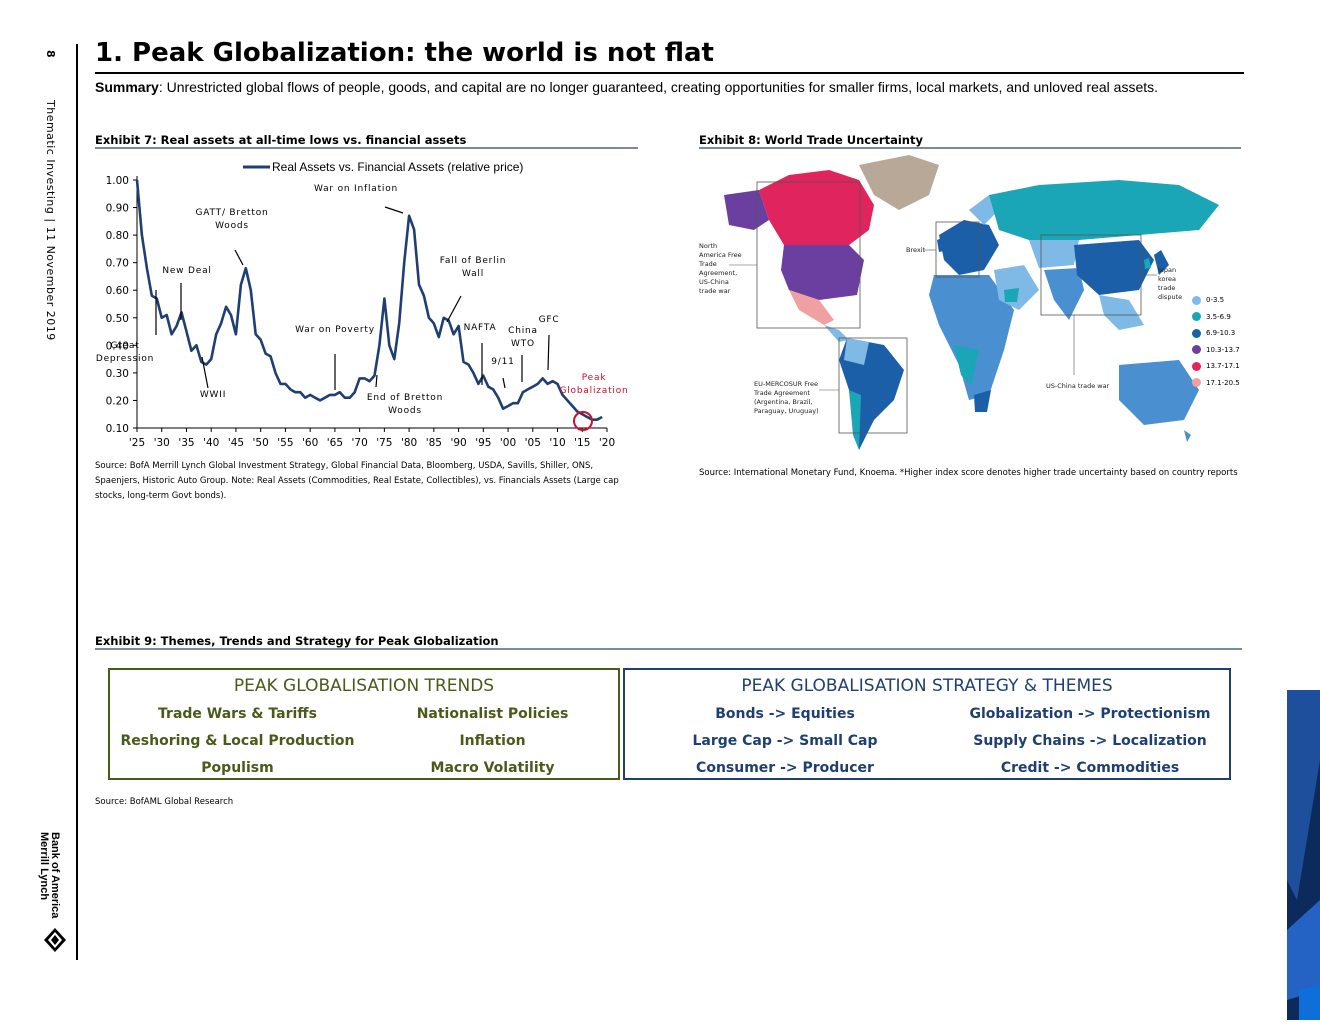 This screenshot has width=1320, height=1025. Describe the element at coordinates (785, 714) in the screenshot. I see `strategy-item: Bonds -> Equities` at that location.